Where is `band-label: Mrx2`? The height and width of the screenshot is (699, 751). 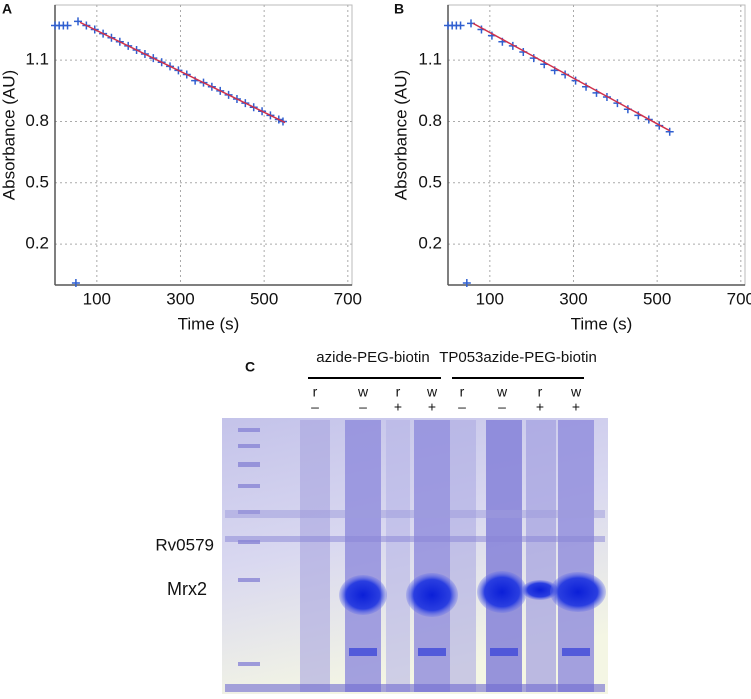
band-label: Mrx2 is located at coordinates (187, 589).